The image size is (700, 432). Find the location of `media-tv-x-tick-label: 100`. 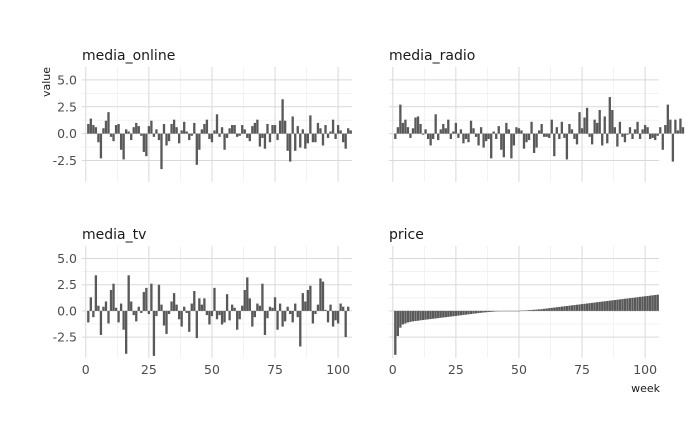

media-tv-x-tick-label: 100 is located at coordinates (338, 369).